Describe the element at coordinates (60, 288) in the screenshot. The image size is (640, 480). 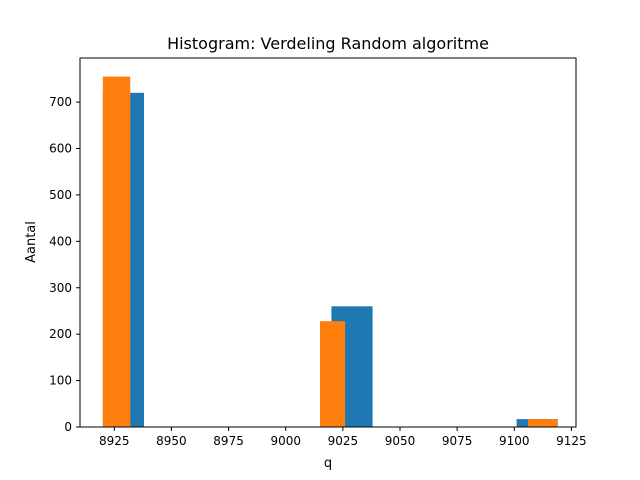
I see `y-tick-label: 300` at that location.